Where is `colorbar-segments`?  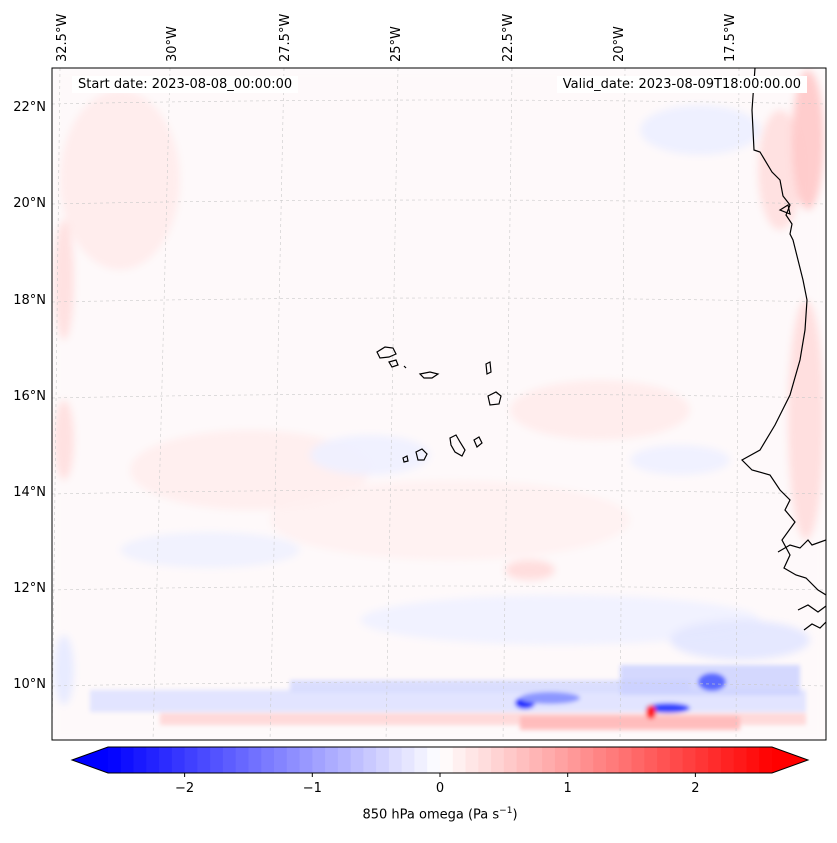 colorbar-segments is located at coordinates (440, 760).